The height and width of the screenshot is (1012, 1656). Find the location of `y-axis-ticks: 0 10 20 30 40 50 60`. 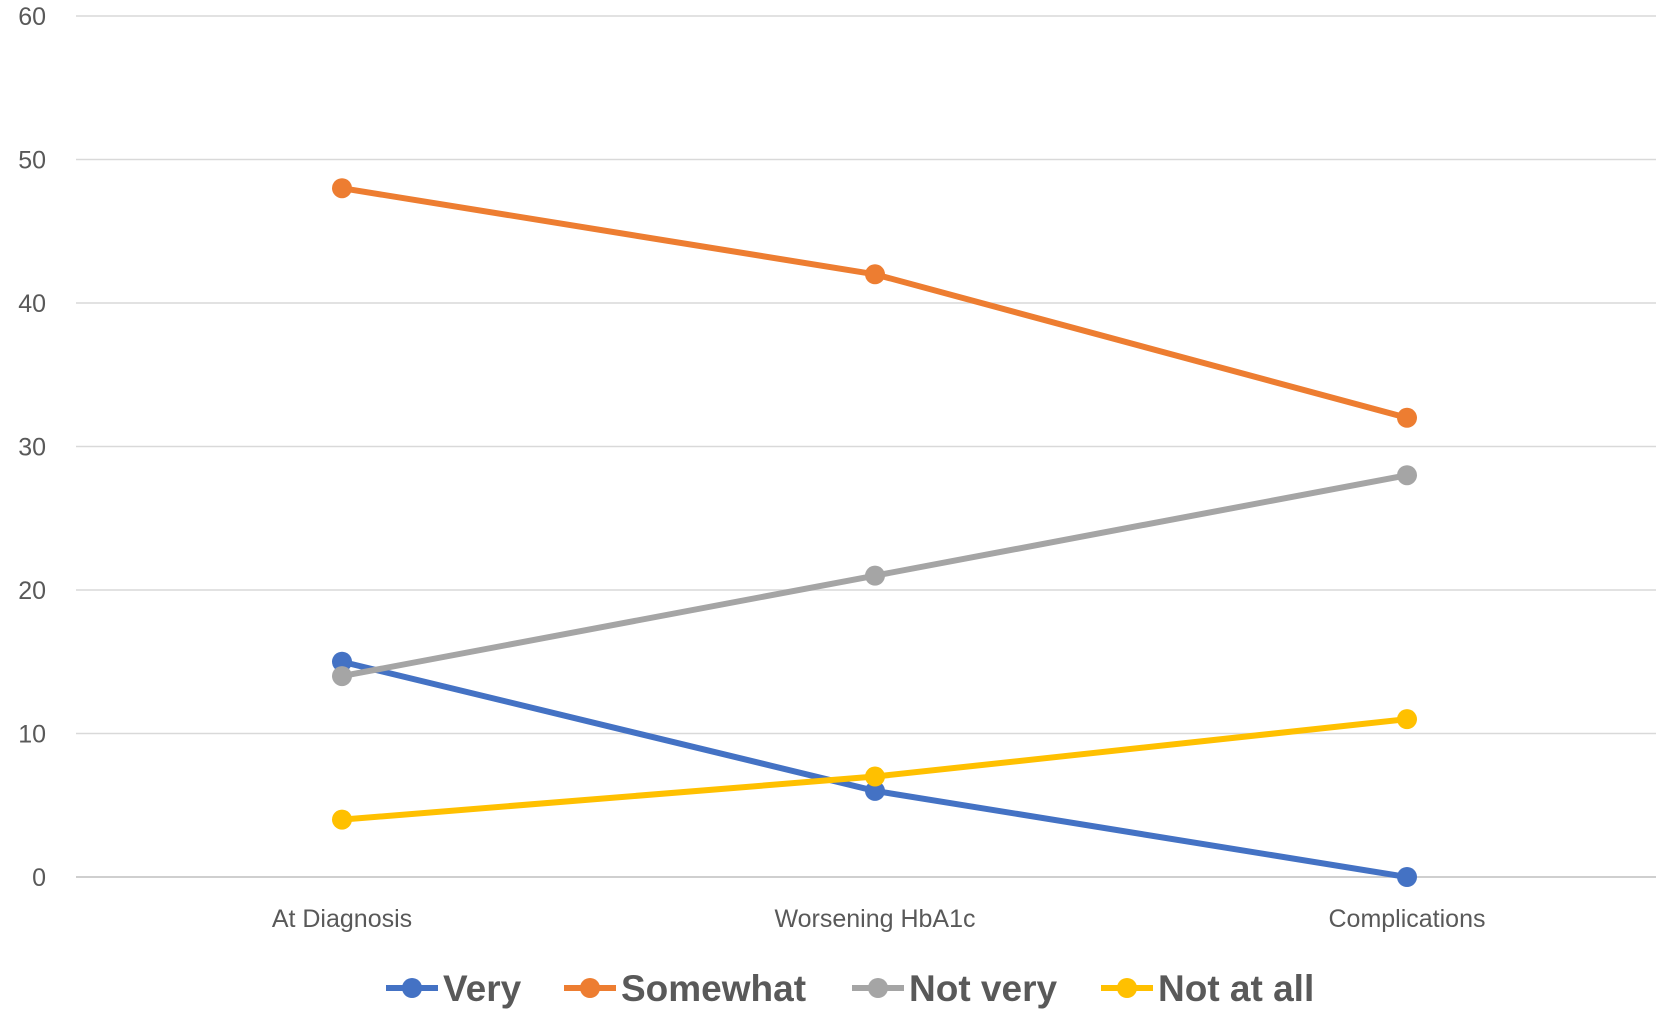

y-axis-ticks: 0 10 20 30 40 50 60 is located at coordinates (32, 447).